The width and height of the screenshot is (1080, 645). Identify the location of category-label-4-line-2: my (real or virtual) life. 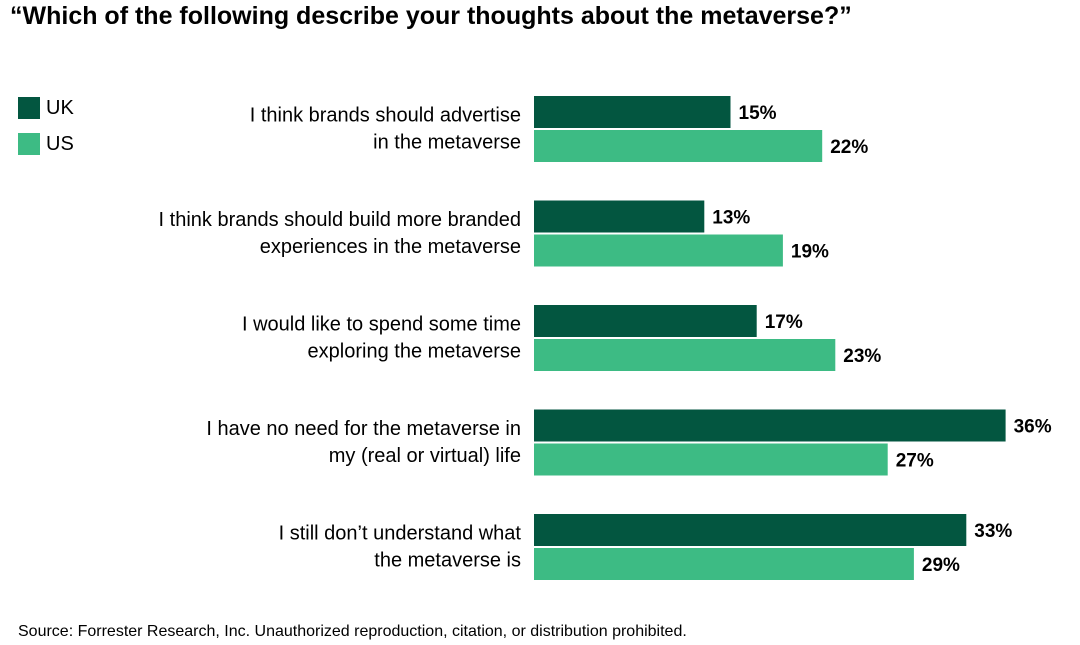
(425, 456).